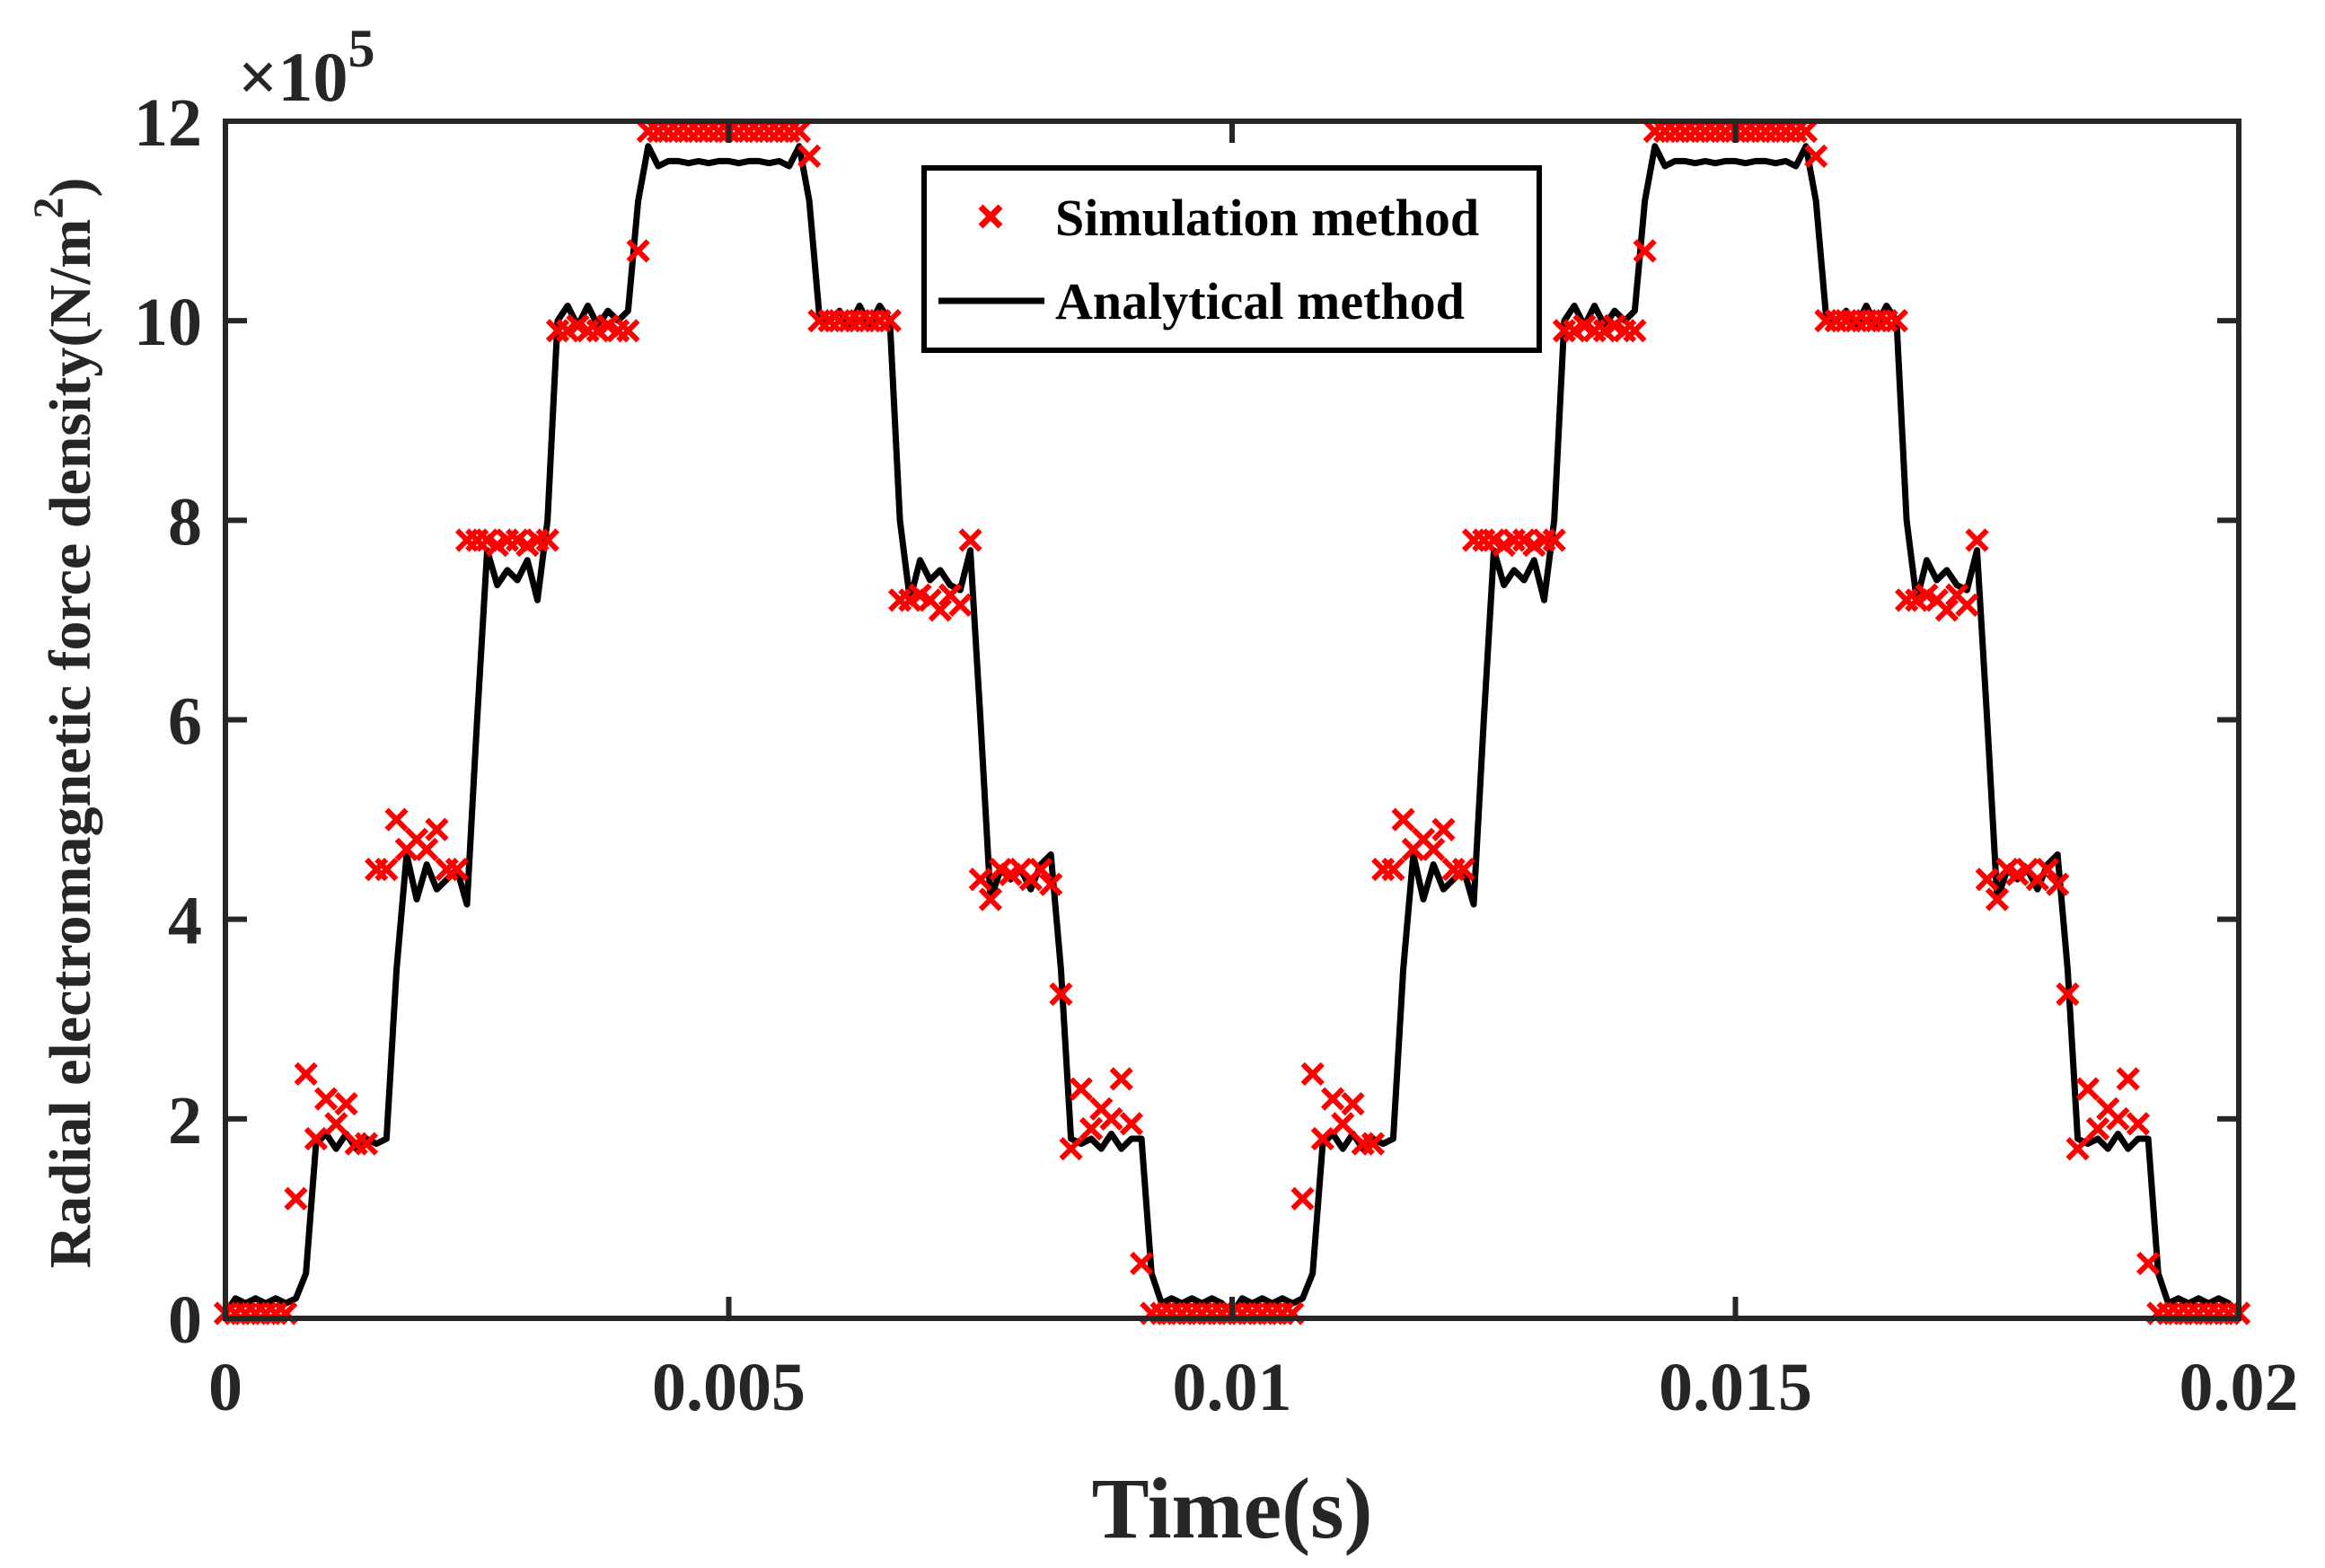 This screenshot has height=1568, width=2325. What do you see at coordinates (306, 67) in the screenshot?
I see `y-multiplier: ×10⁵` at bounding box center [306, 67].